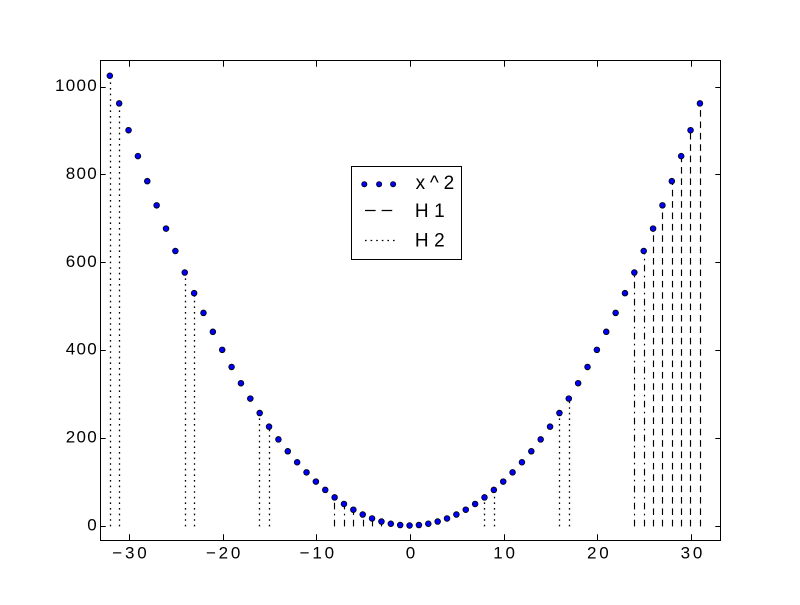 The image size is (800, 605). I want to click on svg-text: 800, so click(82, 173).